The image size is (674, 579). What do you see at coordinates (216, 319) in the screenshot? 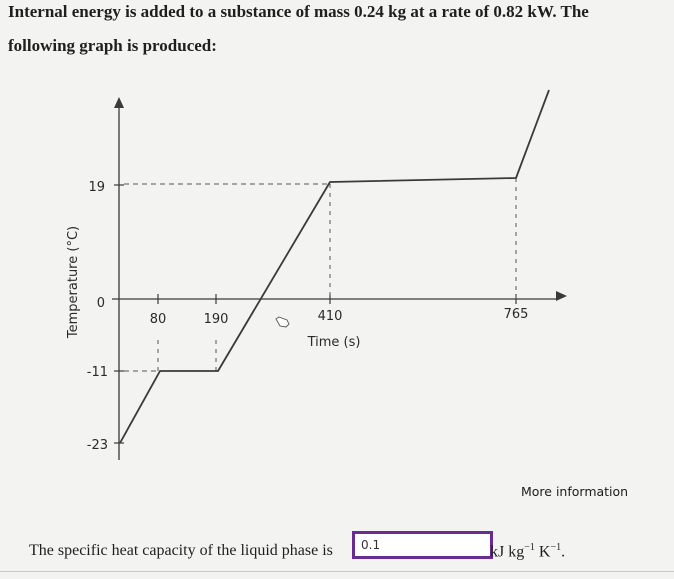
I see `x-tick-label: 190` at bounding box center [216, 319].